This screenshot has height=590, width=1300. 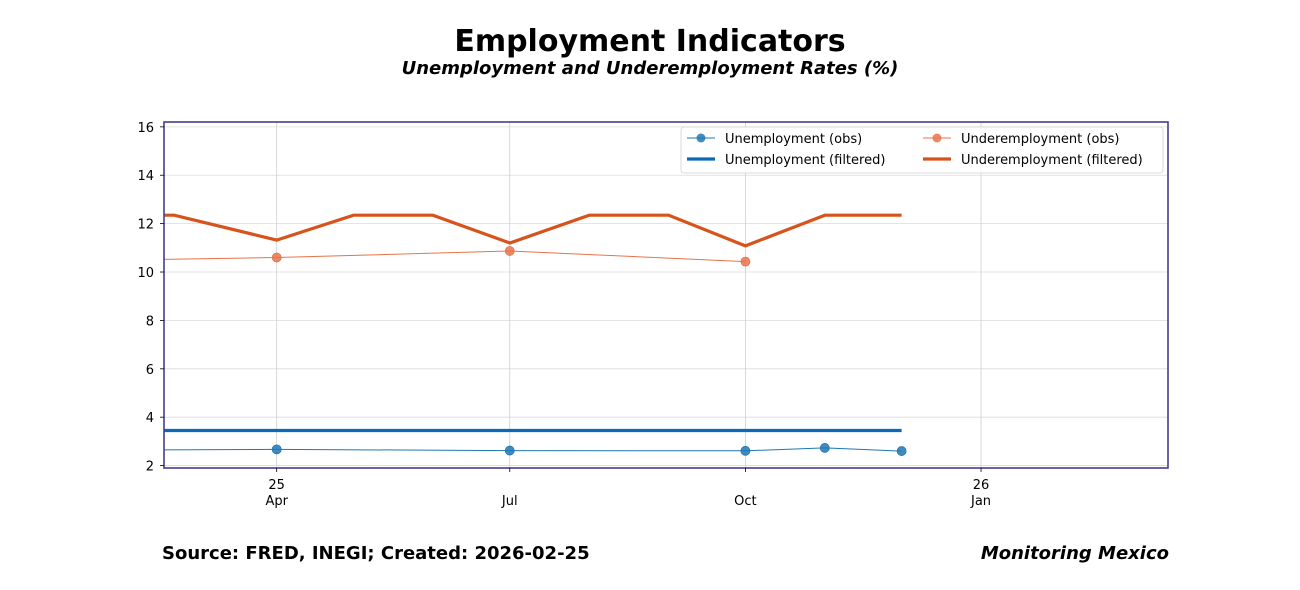 I want to click on chart-title: Employment Indicators, so click(x=650, y=41).